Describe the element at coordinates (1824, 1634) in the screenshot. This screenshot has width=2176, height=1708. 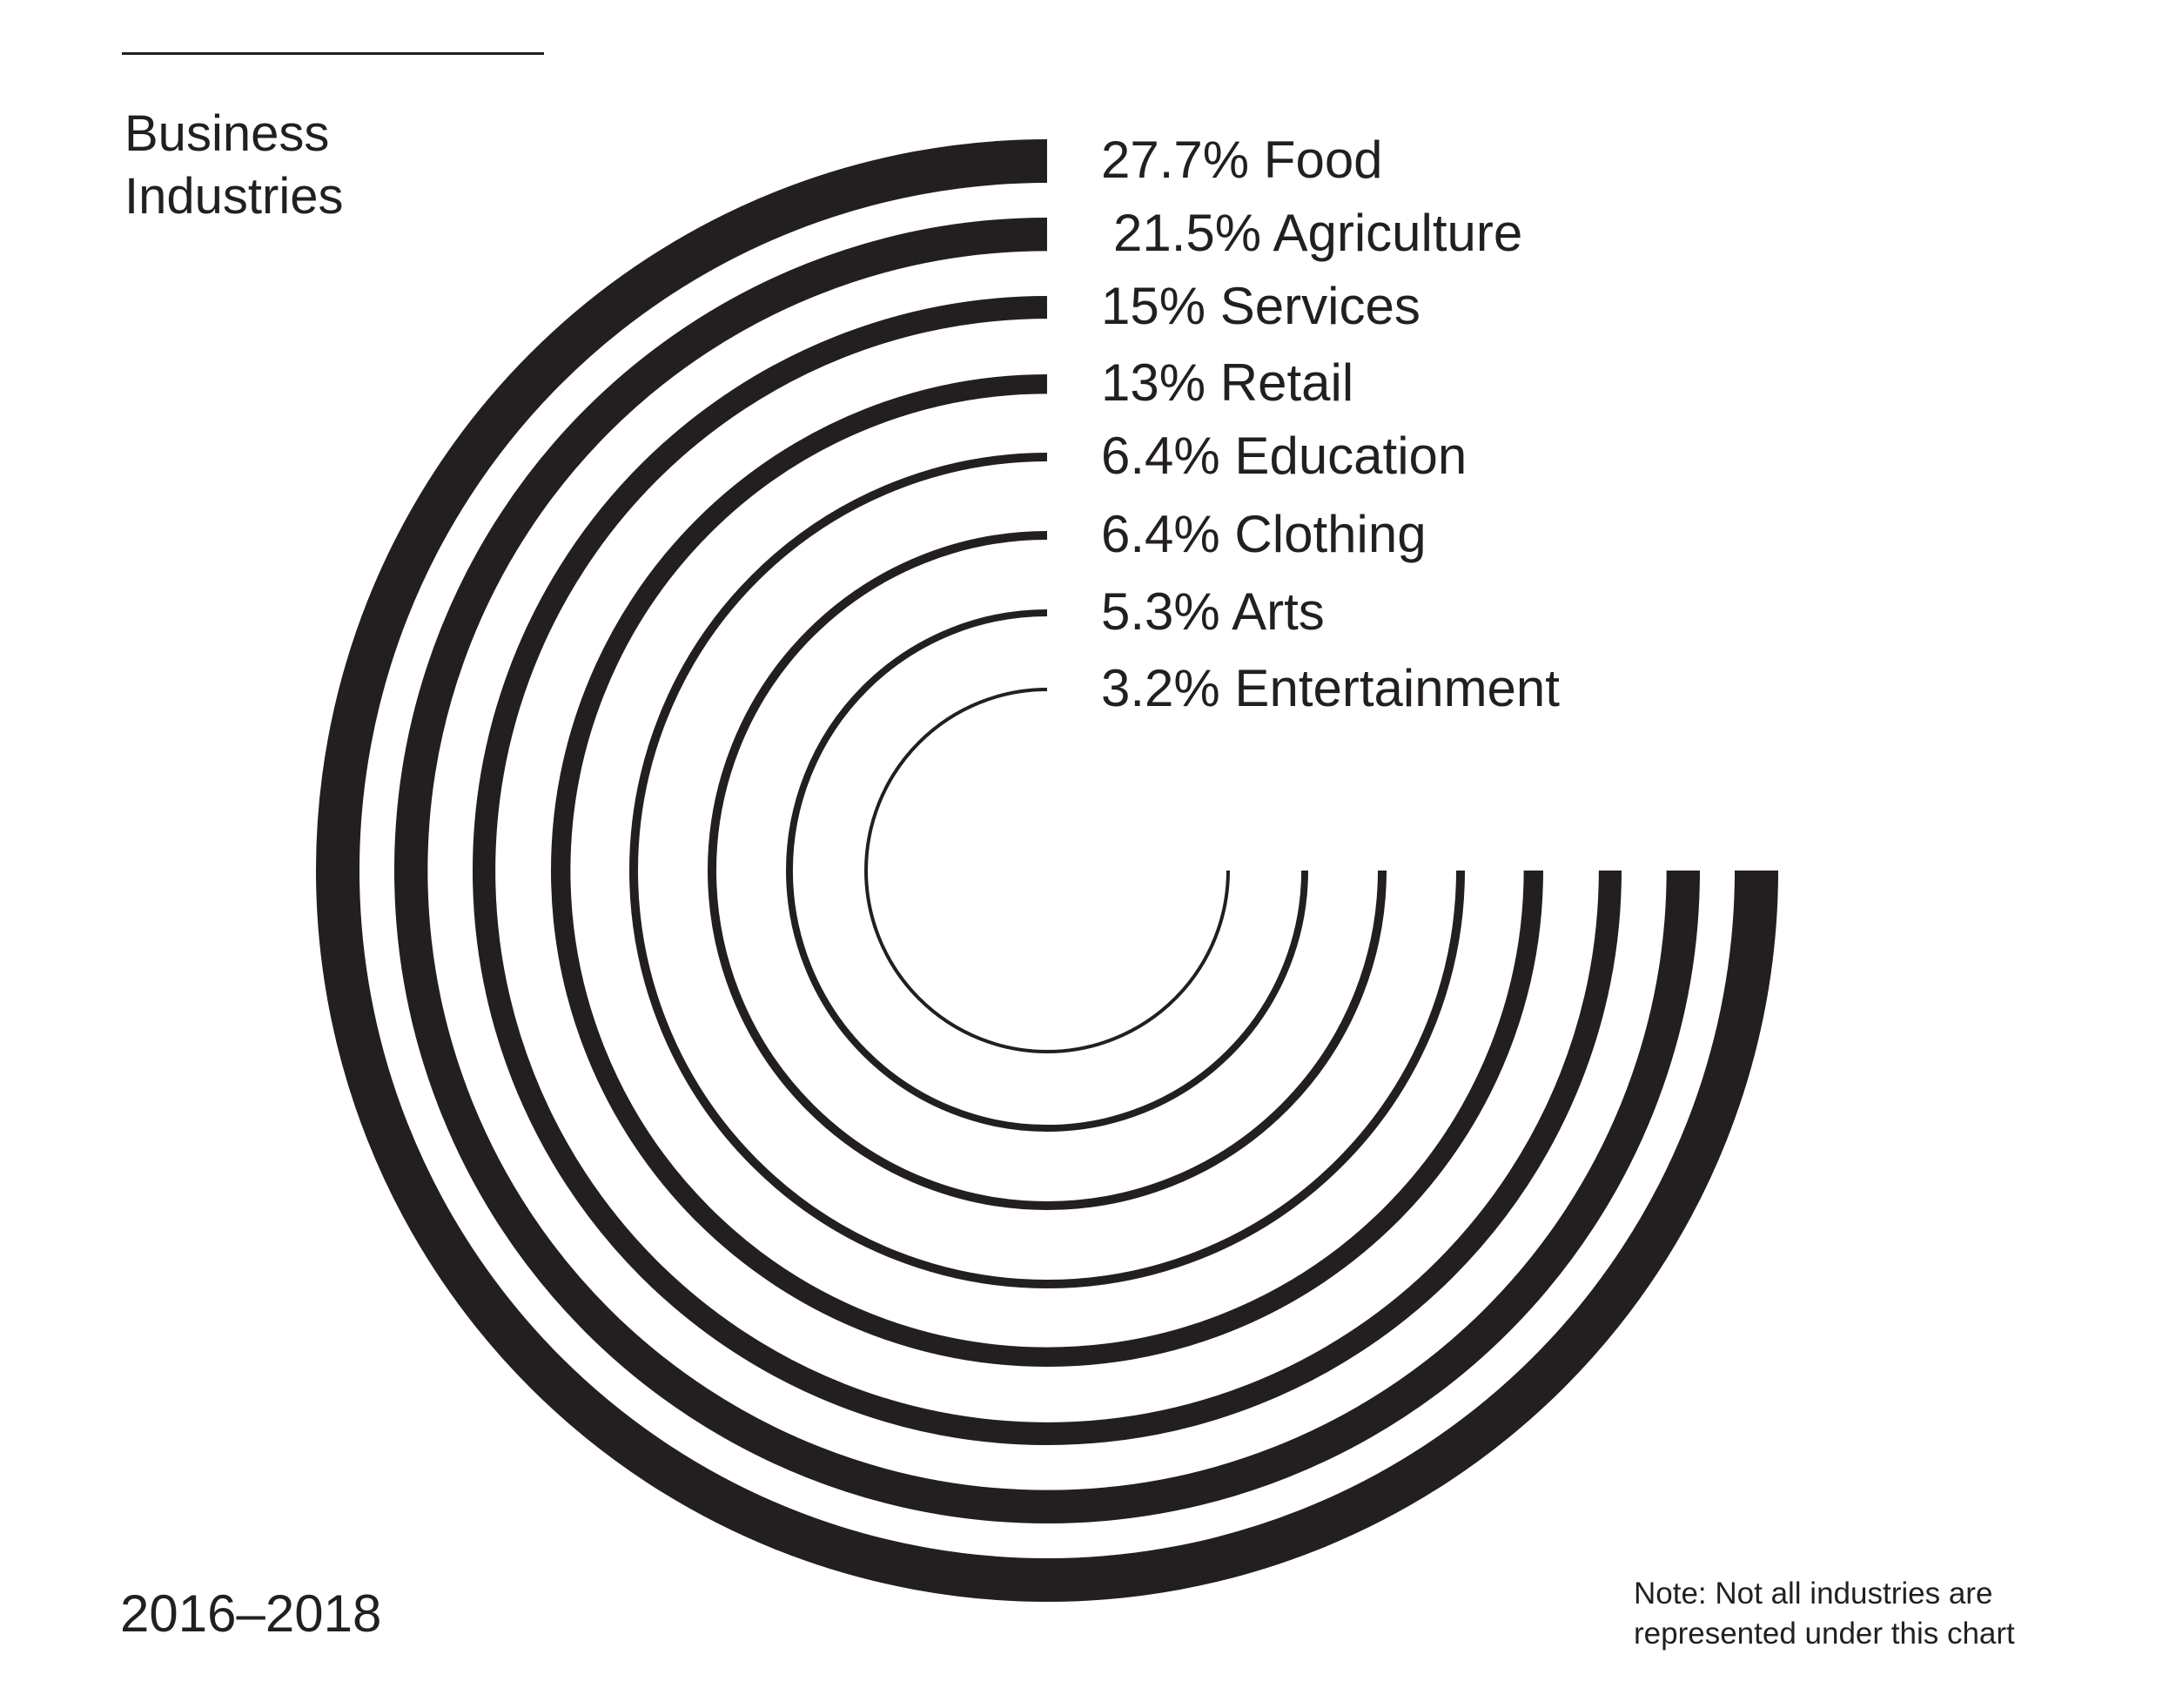
I see `chart-note-line-2: represented under this chart` at that location.